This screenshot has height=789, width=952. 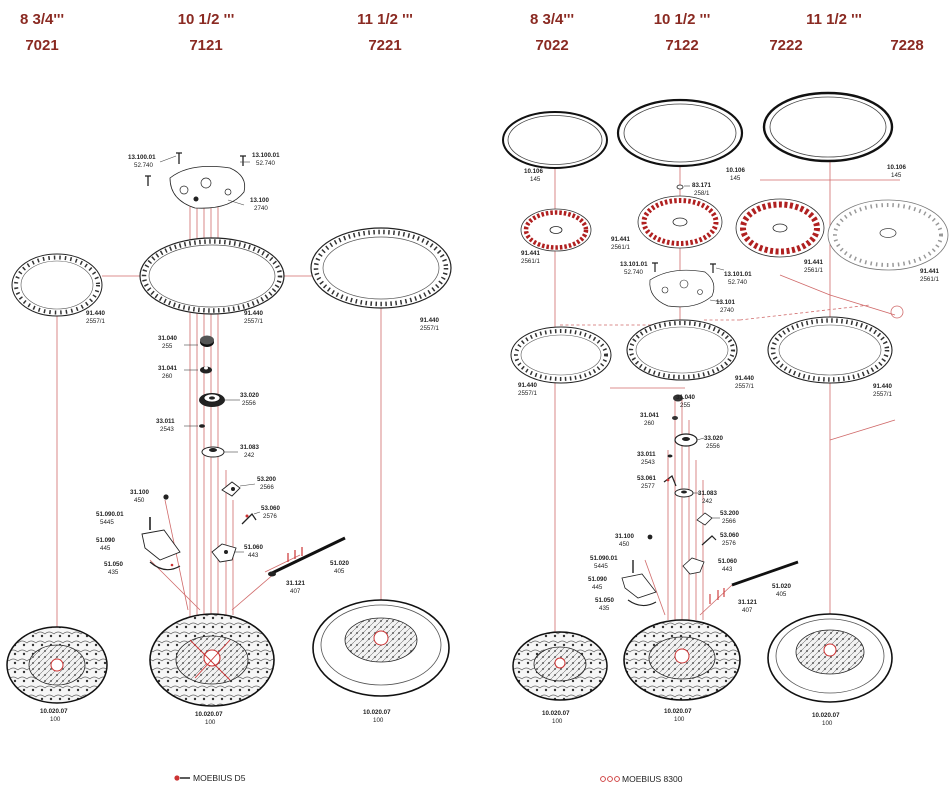 What do you see at coordinates (830, 658) in the screenshot?
I see `movement-7222-illustration` at bounding box center [830, 658].